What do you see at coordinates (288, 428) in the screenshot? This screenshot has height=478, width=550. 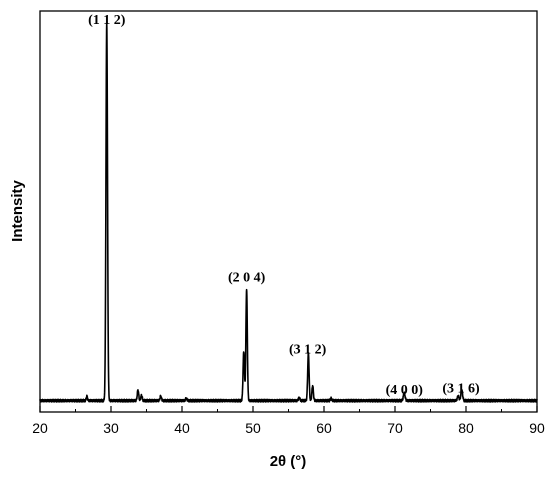 I see `x-tick-labels: 20 30 40 50 60 70 80 90` at bounding box center [288, 428].